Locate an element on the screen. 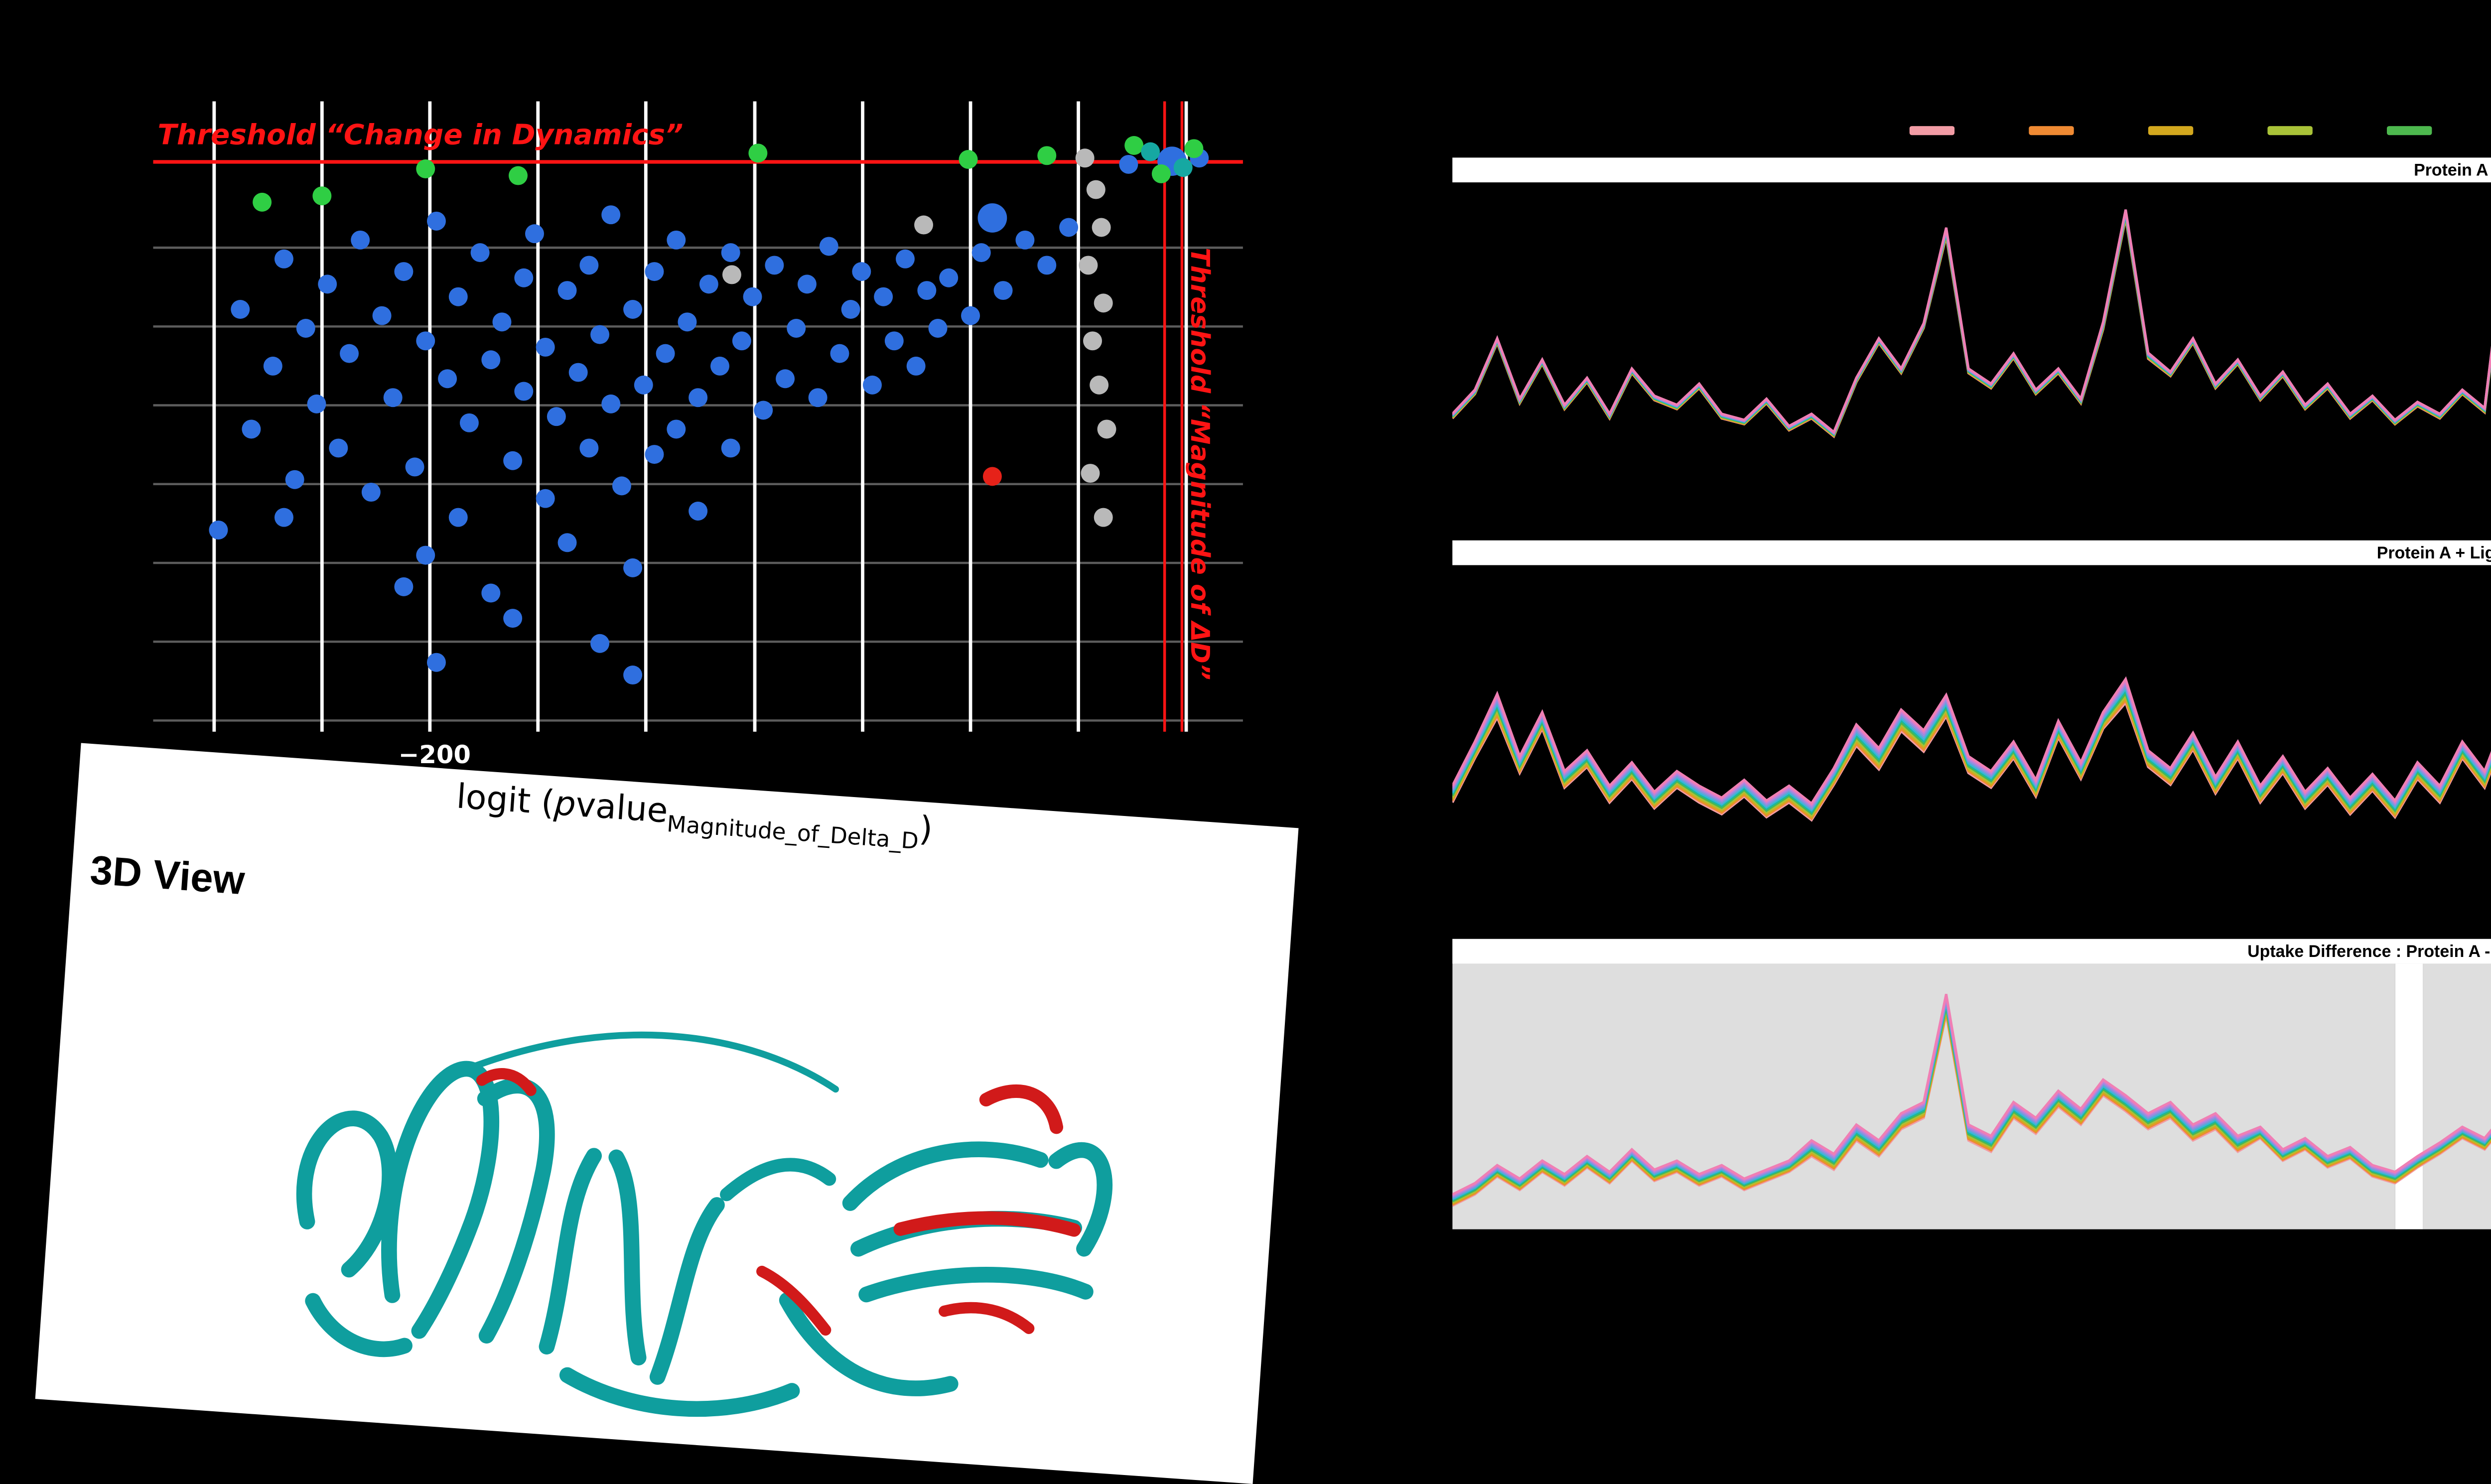 The height and width of the screenshot is (1484, 2491). volcano-x-axis-label: logit (pvalueMagnitude_of_Delta_D) is located at coordinates (694, 816).